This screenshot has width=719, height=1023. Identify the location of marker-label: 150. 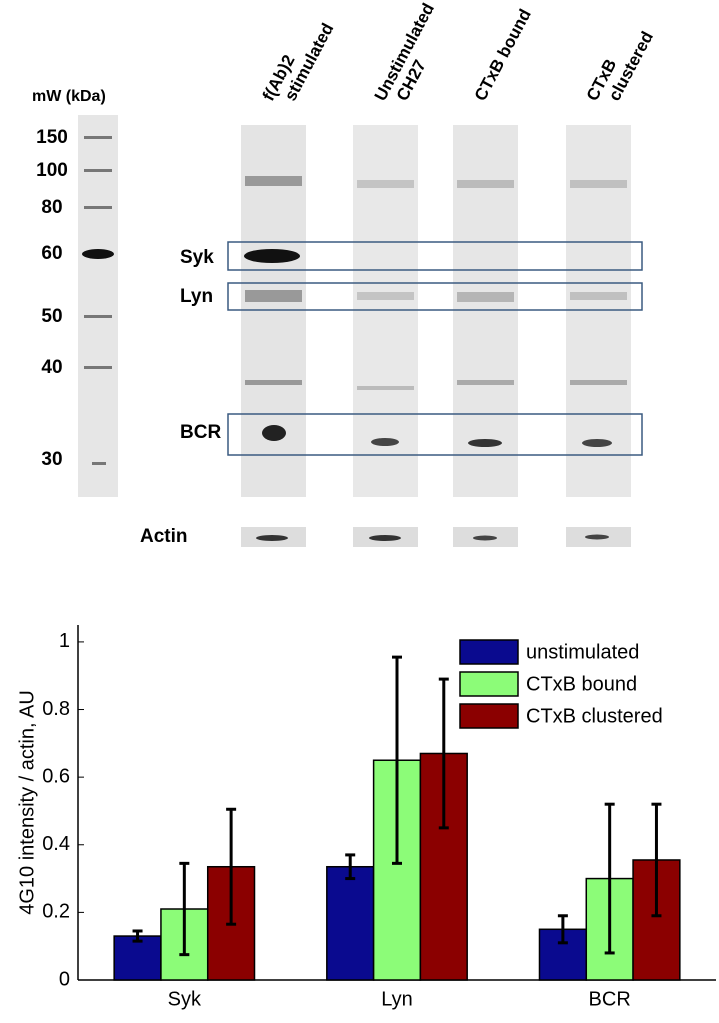
(52, 137).